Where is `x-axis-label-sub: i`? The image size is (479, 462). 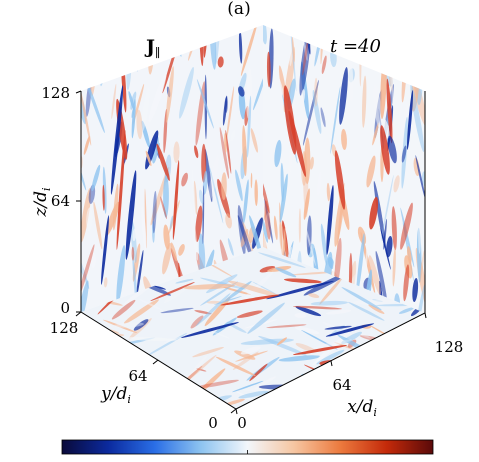 x-axis-label-sub: i is located at coordinates (375, 412).